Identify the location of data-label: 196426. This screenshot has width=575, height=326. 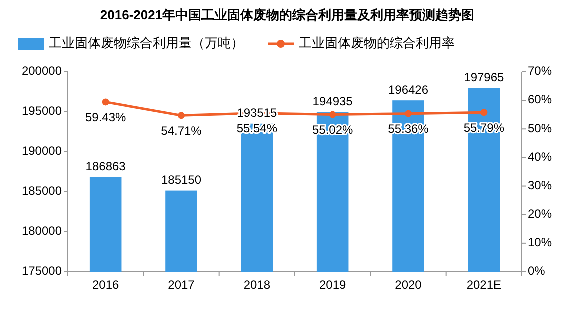
(408, 89).